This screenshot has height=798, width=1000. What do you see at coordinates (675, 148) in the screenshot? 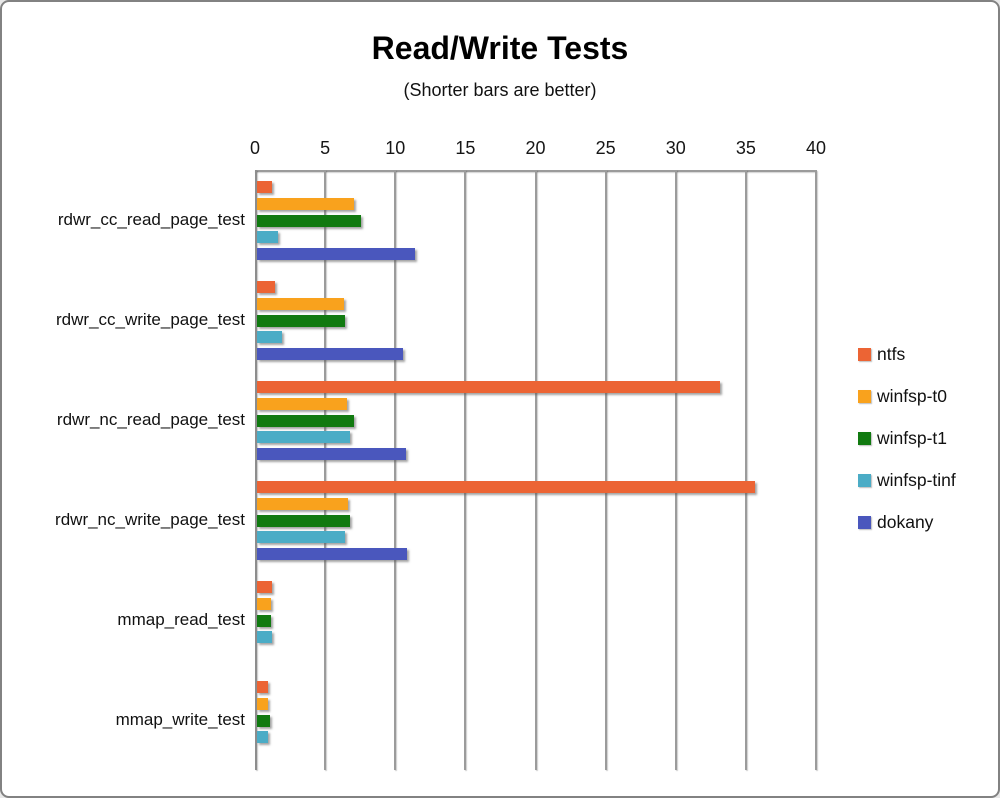
I see `x-tick-label: 30` at bounding box center [675, 148].